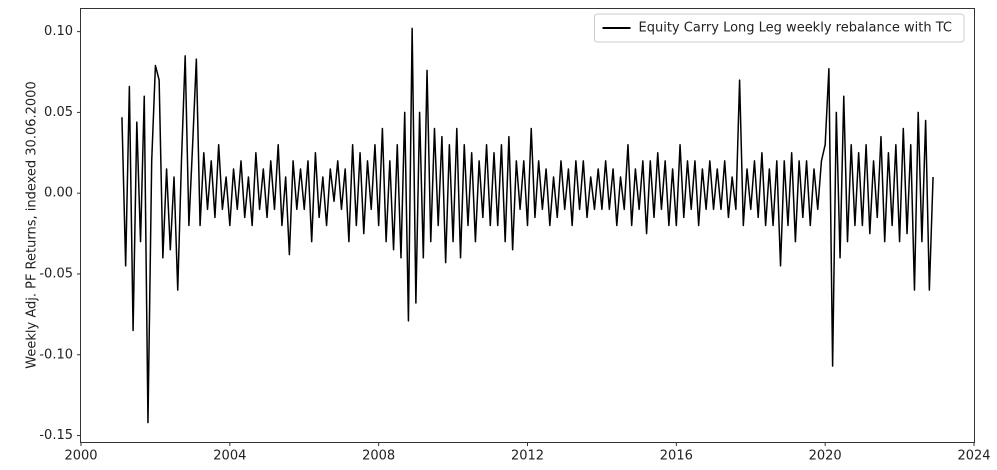 The height and width of the screenshot is (470, 997). I want to click on x-tick-label: 2012, so click(527, 456).